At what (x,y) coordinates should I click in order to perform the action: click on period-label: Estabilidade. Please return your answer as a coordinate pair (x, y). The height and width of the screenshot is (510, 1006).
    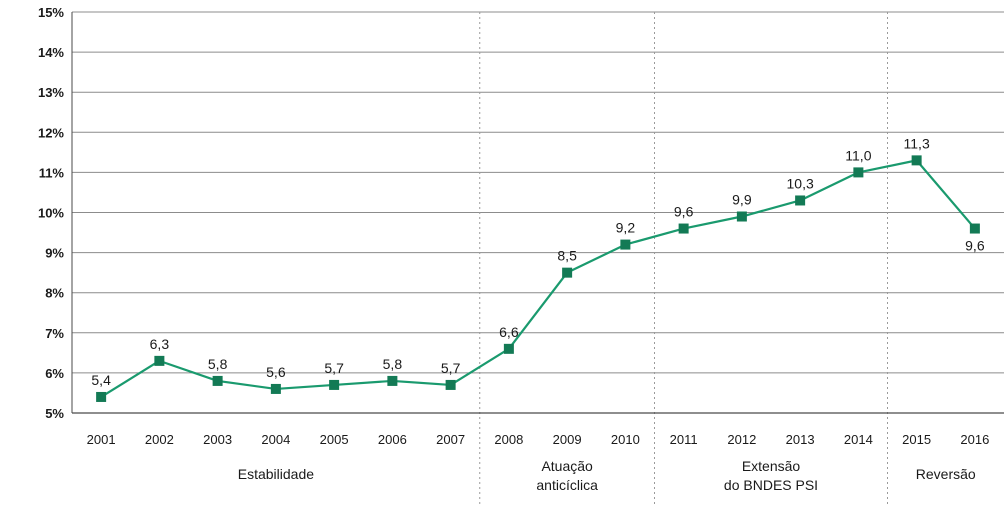
    Looking at the image, I should click on (276, 474).